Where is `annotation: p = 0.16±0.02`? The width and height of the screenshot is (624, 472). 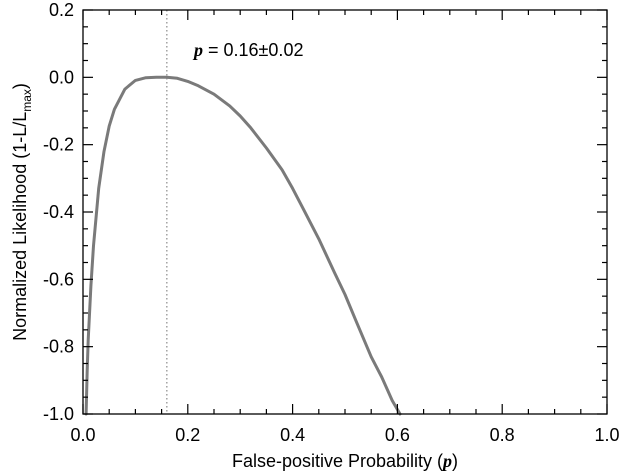
annotation: p = 0.16±0.02 is located at coordinates (247, 50).